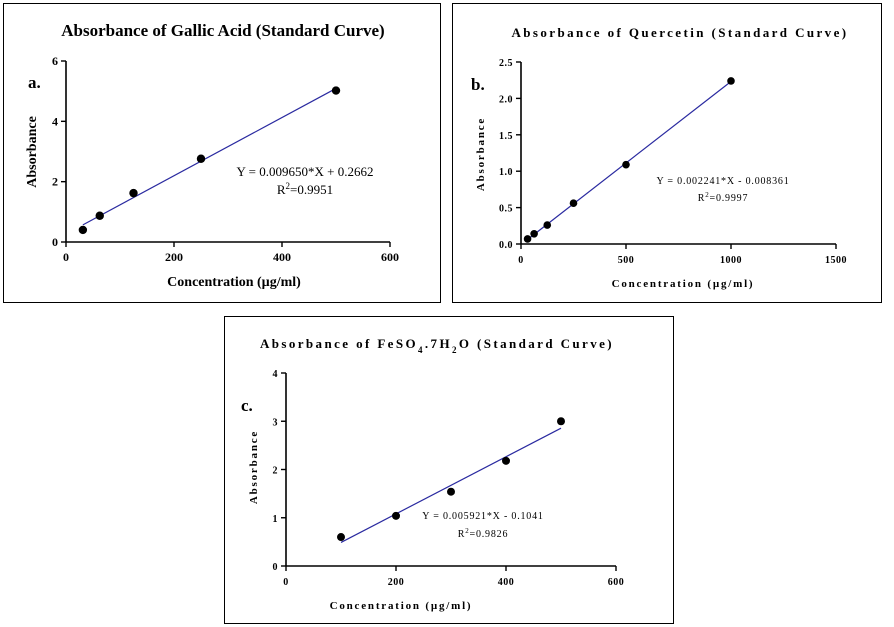 This screenshot has width=894, height=627. Describe the element at coordinates (723, 197) in the screenshot. I see `r-squared-label: R2=0.9997` at that location.